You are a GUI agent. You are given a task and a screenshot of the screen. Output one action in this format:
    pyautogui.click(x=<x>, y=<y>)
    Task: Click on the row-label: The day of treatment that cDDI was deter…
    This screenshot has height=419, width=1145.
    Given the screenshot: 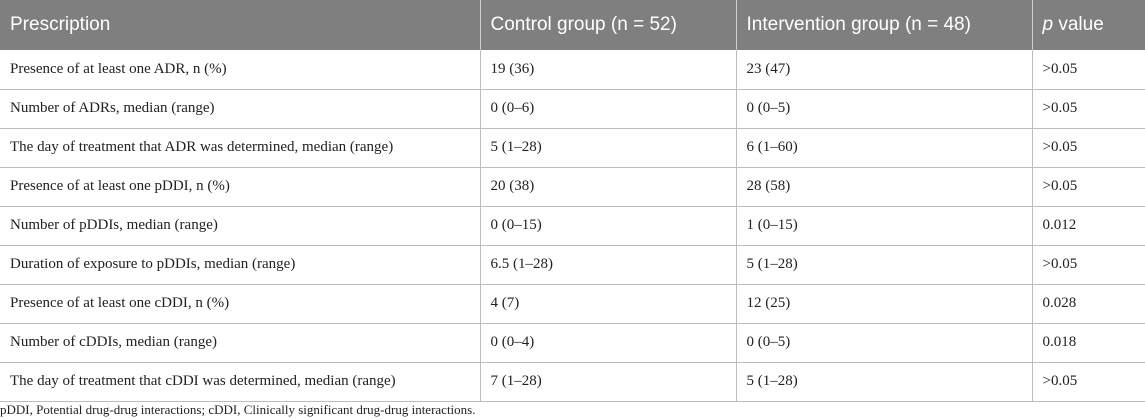 What is the action you would take?
    pyautogui.click(x=240, y=382)
    